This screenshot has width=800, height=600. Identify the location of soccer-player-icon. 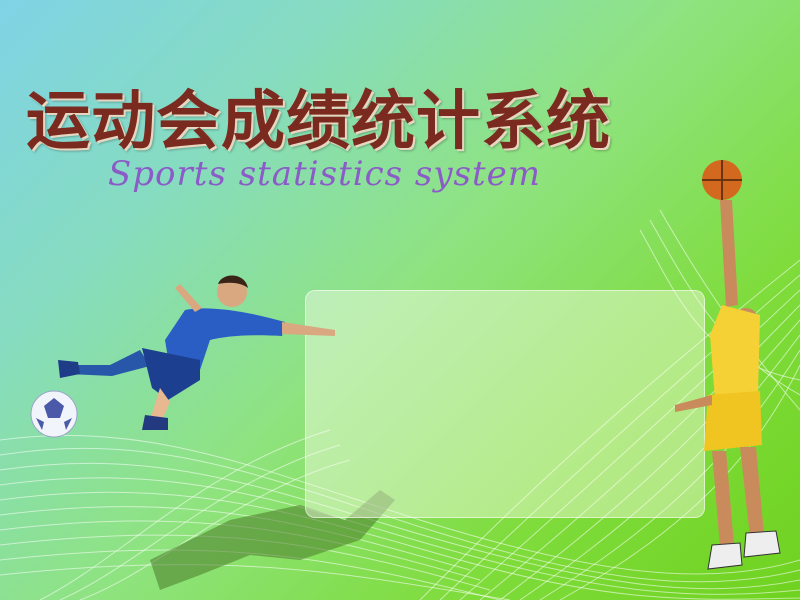
(196, 352).